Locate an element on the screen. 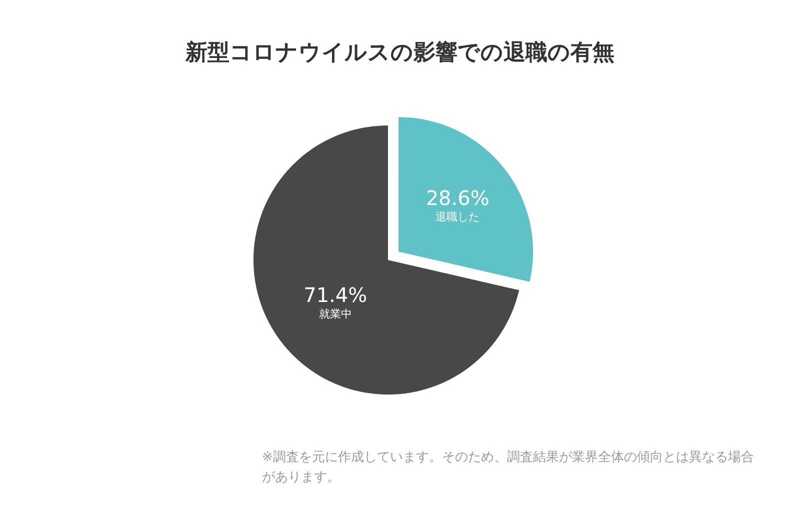 Image resolution: width=800 pixels, height=520 pixels. data-label: 71.4% is located at coordinates (336, 295).